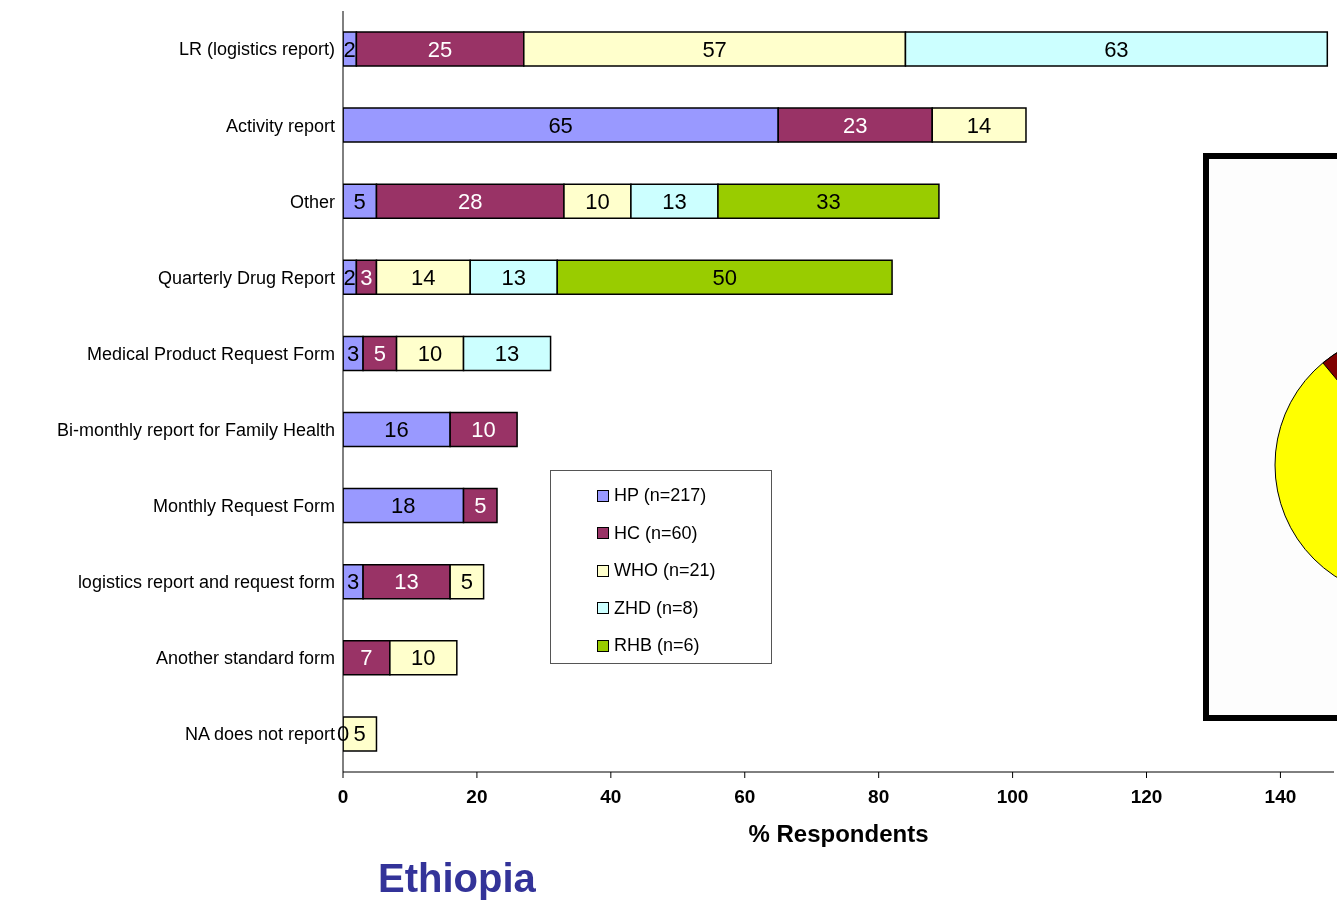 This screenshot has height=903, width=1337. Describe the element at coordinates (656, 533) in the screenshot. I see `legend-label: HC (n=60)` at that location.